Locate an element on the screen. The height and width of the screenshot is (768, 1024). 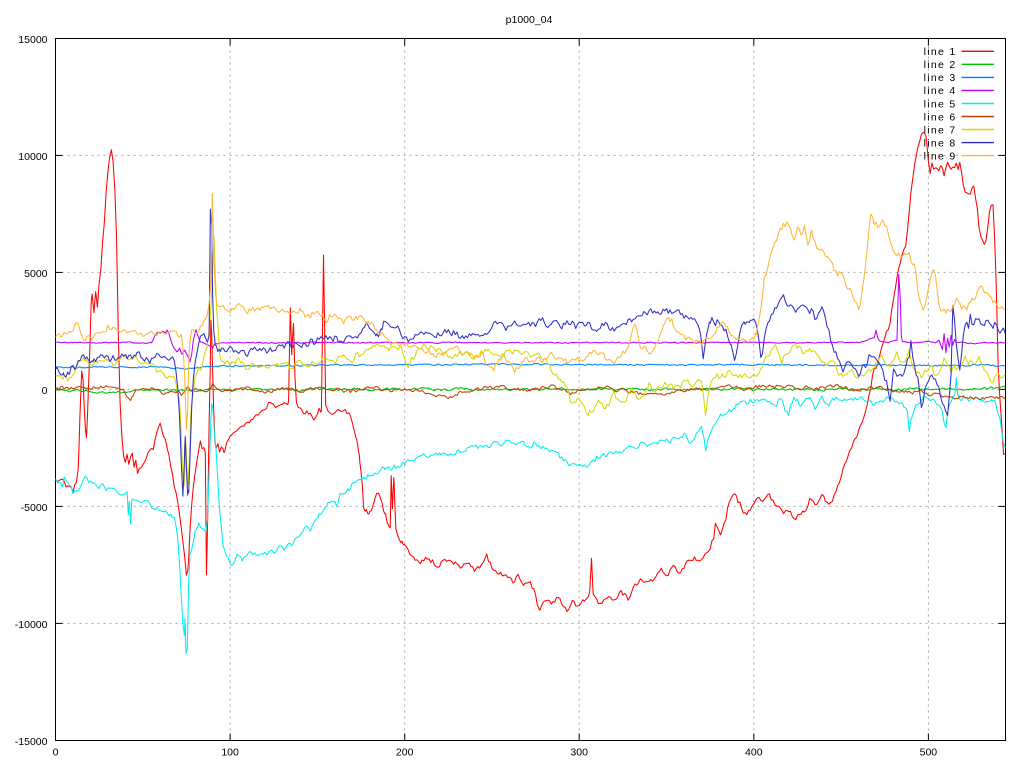
svg-text: line 6 is located at coordinates (940, 117).